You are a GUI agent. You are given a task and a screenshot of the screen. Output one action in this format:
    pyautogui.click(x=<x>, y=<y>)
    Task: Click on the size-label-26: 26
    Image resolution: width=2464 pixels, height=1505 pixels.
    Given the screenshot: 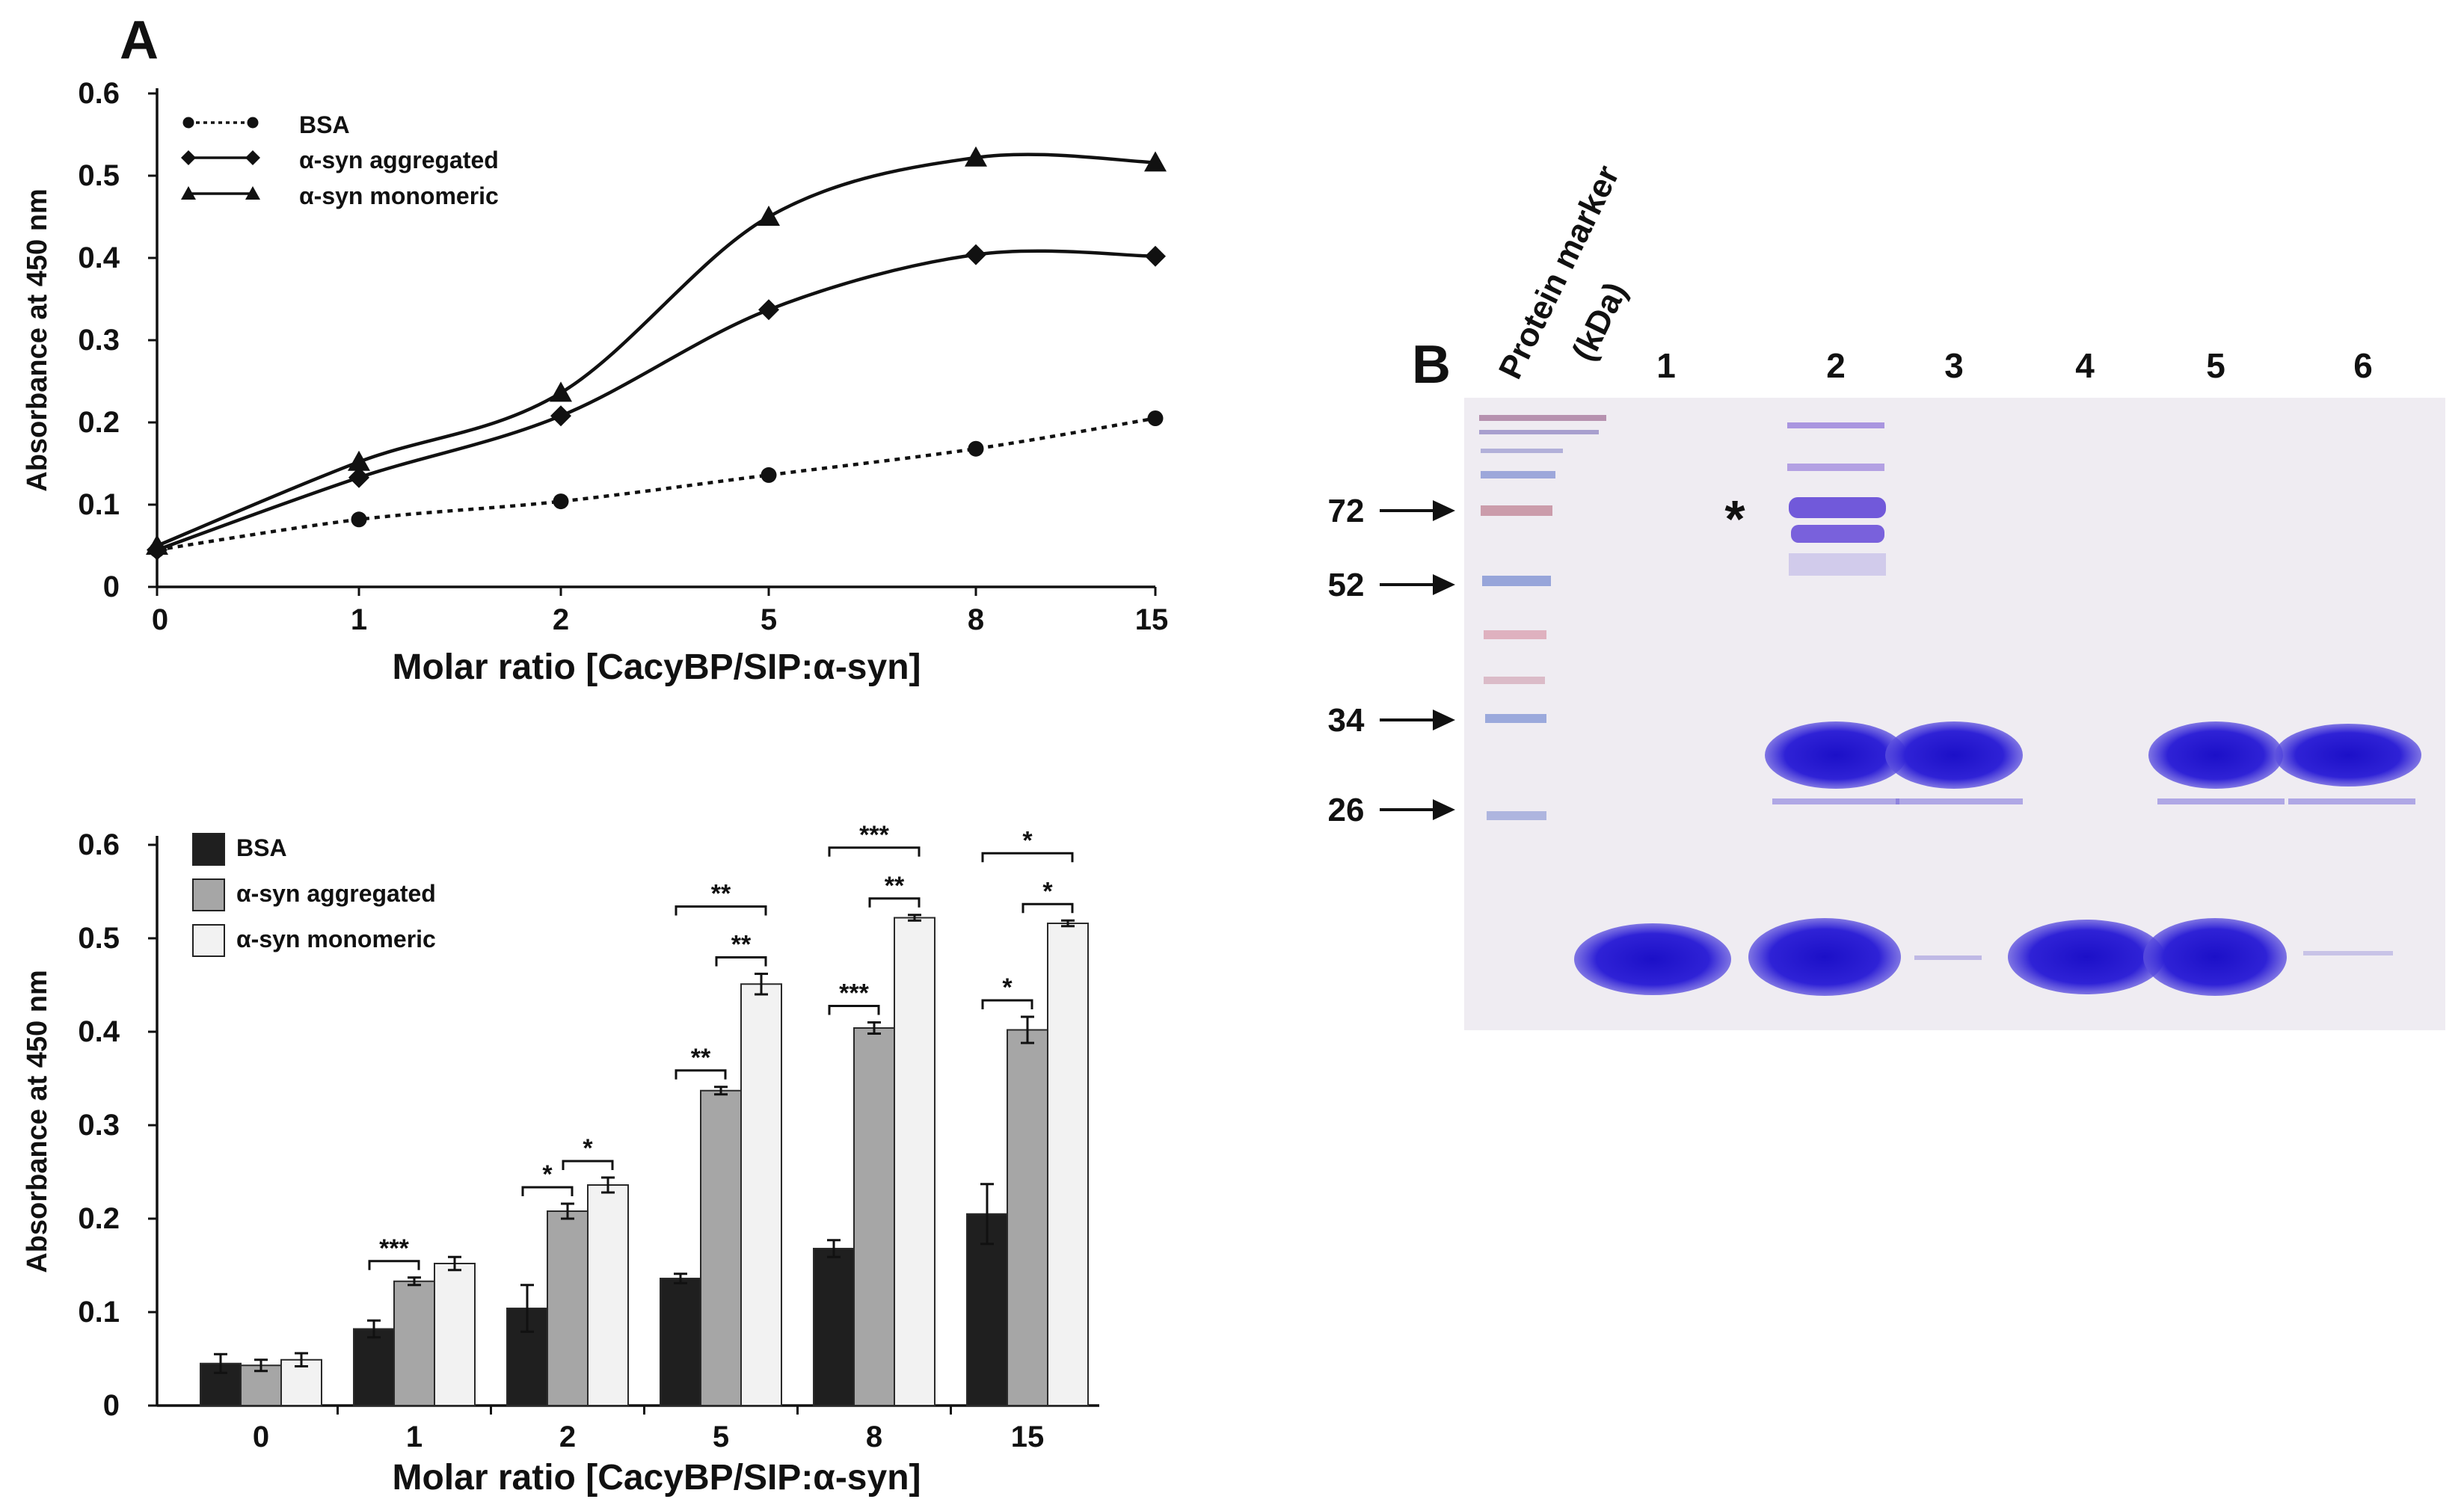 What is the action you would take?
    pyautogui.click(x=1346, y=810)
    